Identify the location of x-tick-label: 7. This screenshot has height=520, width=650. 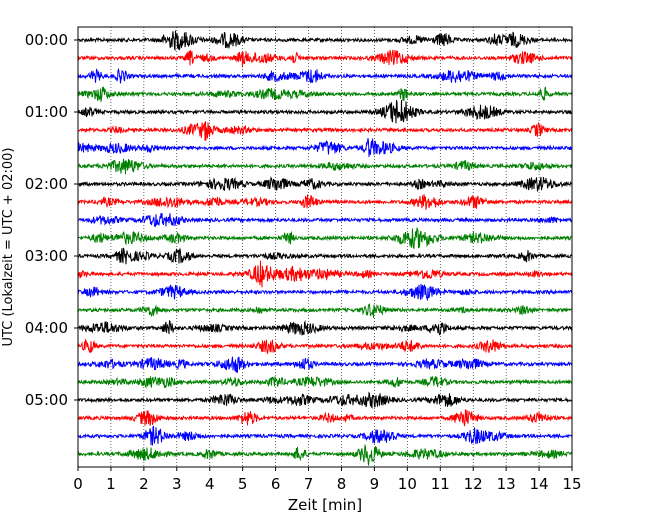
(309, 484).